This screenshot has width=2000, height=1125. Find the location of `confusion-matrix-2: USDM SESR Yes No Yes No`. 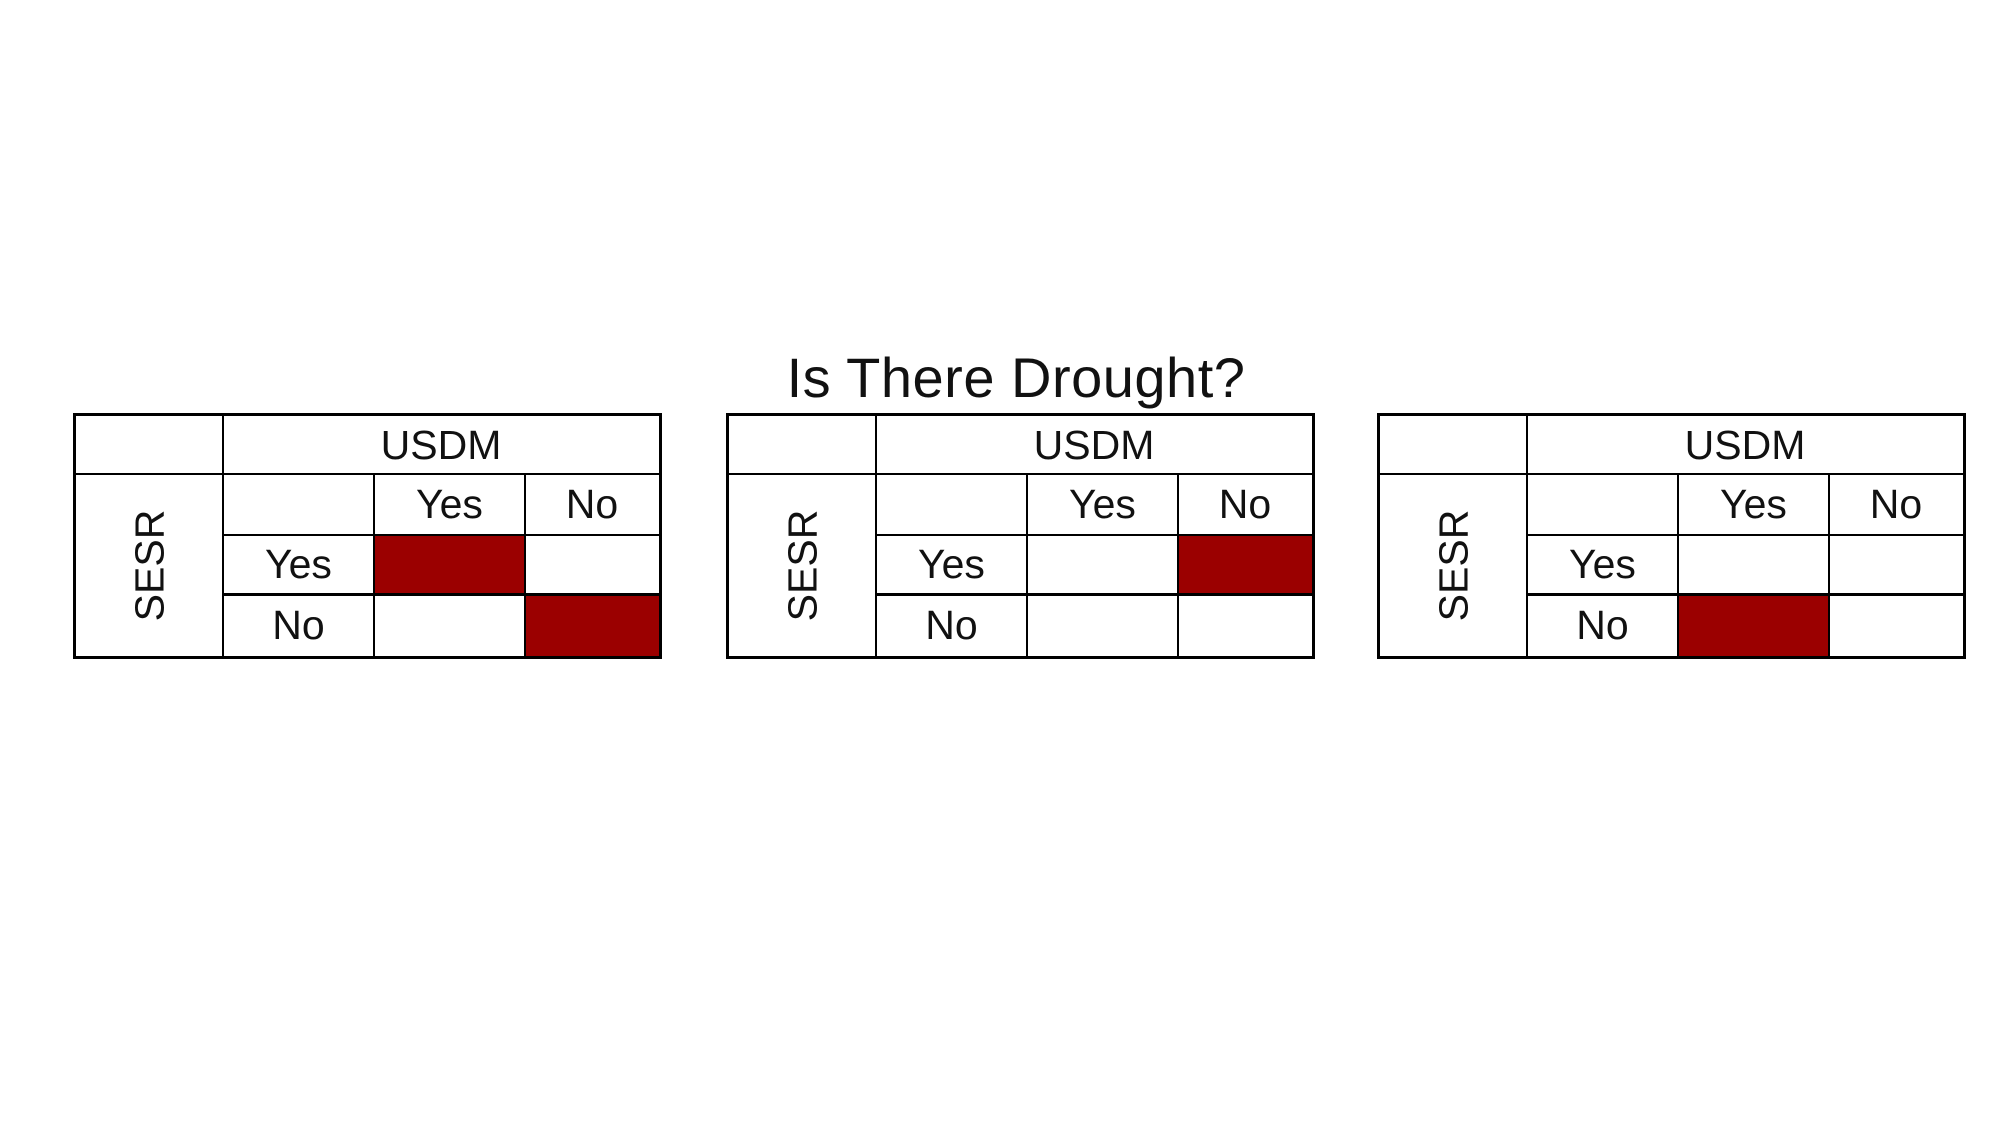

confusion-matrix-2: USDM SESR Yes No Yes No is located at coordinates (1020, 536).